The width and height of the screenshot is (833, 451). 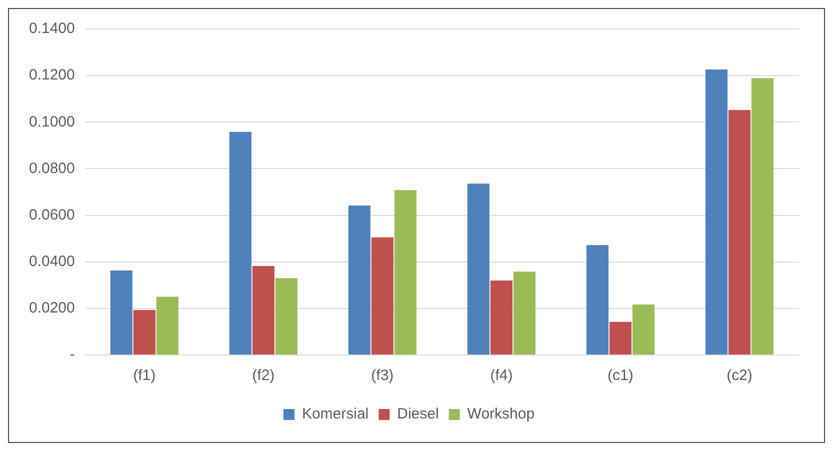 I want to click on legend-label: Diesel, so click(x=418, y=414).